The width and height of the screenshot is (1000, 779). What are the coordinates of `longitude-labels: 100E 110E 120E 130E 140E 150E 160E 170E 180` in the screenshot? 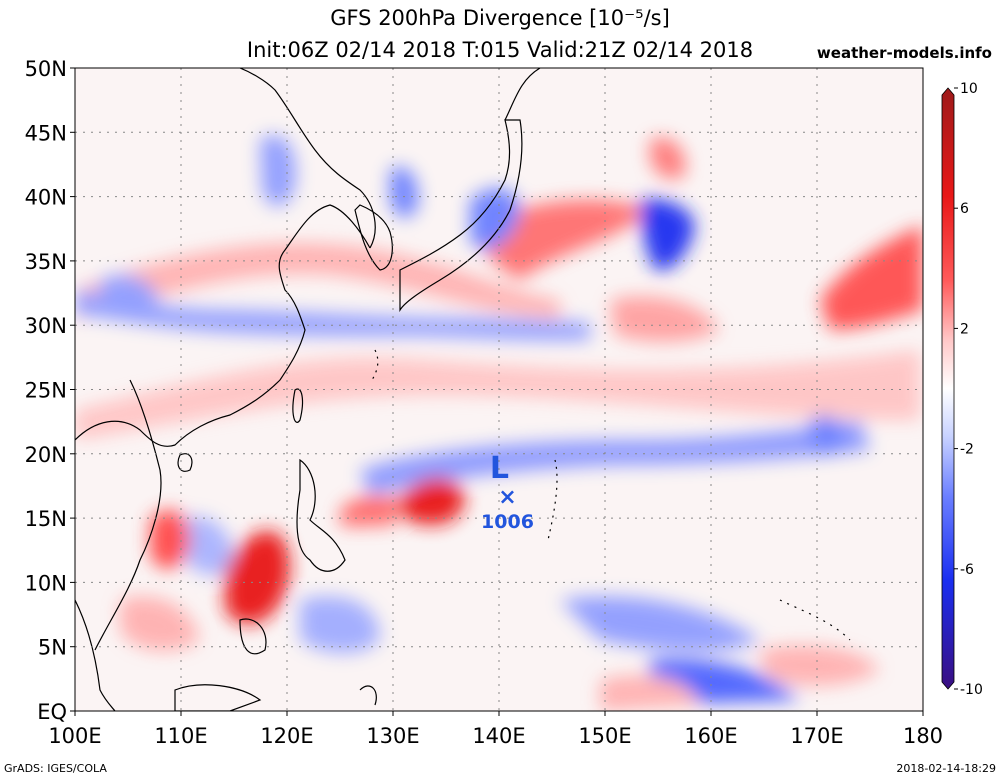 It's located at (495, 736).